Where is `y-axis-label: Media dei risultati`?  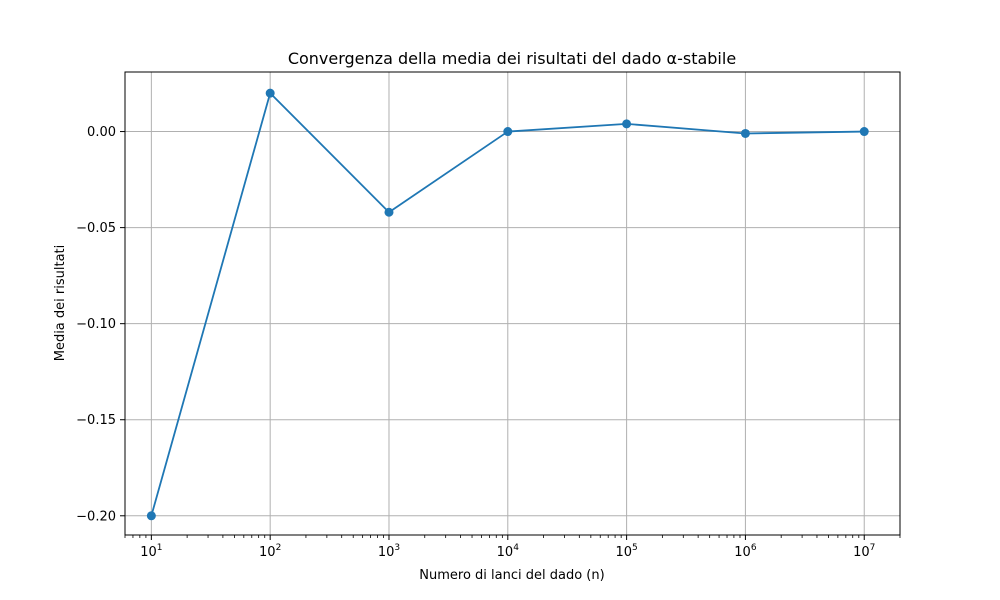
y-axis-label: Media dei risultati is located at coordinates (60, 303).